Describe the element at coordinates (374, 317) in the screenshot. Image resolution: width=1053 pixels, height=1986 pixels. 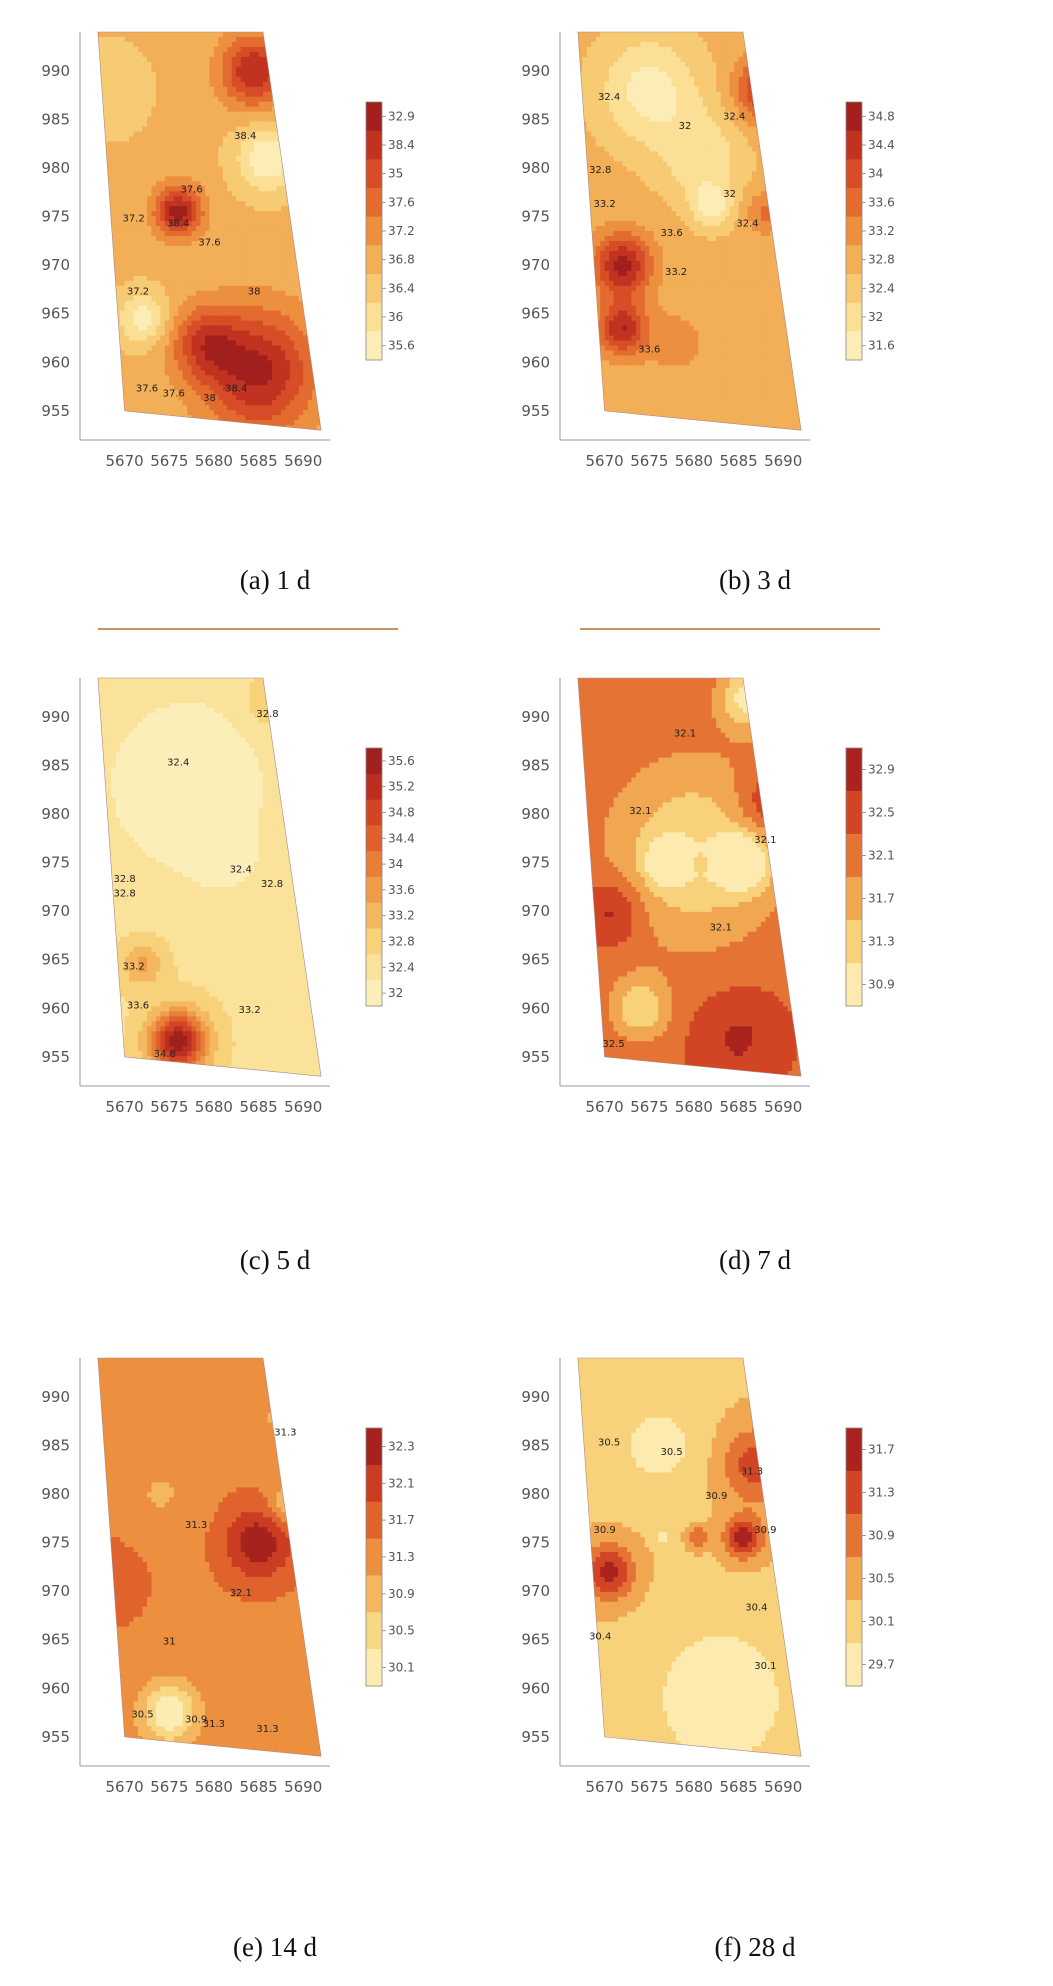
I see `colorbar-segment` at that location.